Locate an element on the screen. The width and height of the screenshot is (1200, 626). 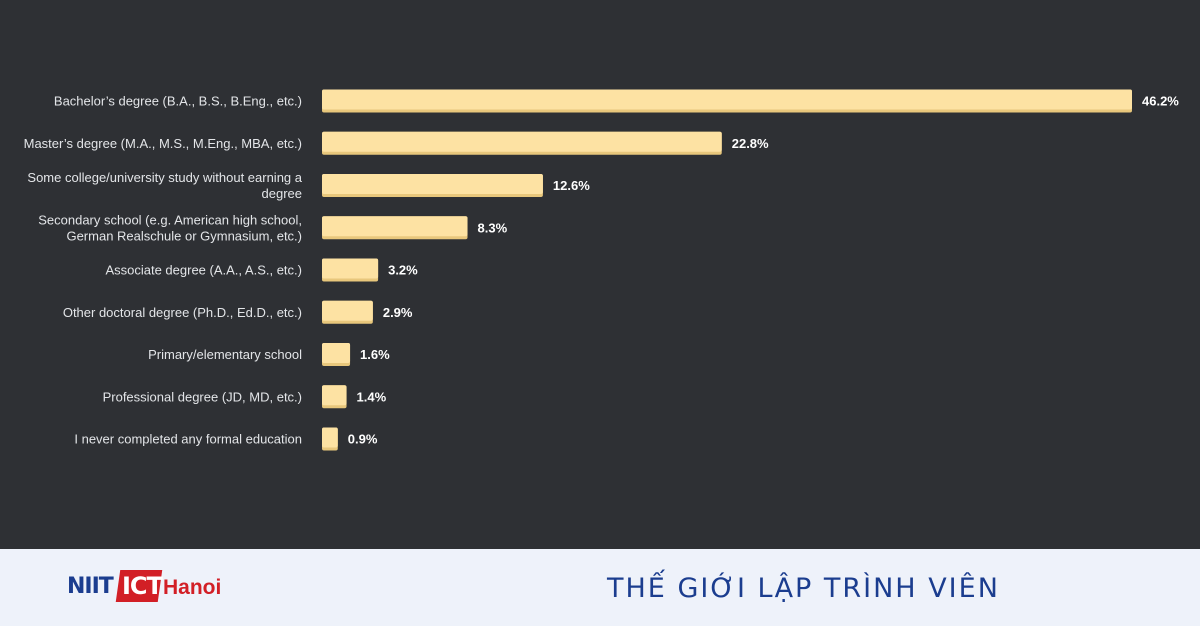
category-label: degree is located at coordinates (282, 193).